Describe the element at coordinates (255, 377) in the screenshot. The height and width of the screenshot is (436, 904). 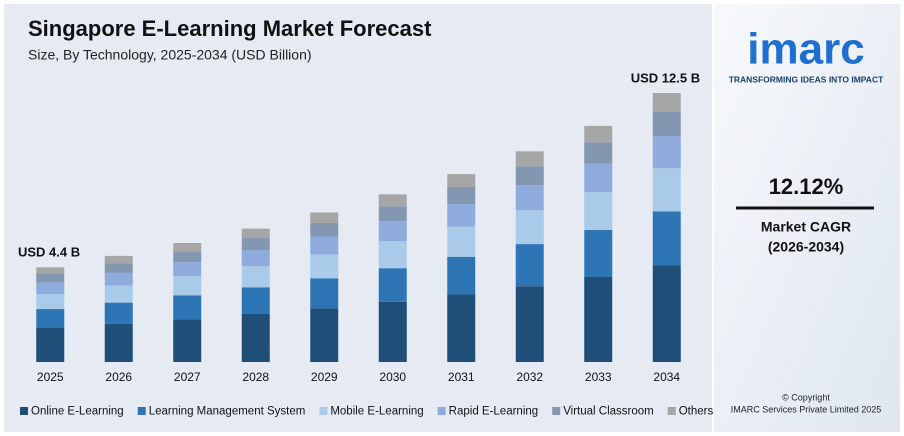
I see `x-tick-label: 2028` at that location.